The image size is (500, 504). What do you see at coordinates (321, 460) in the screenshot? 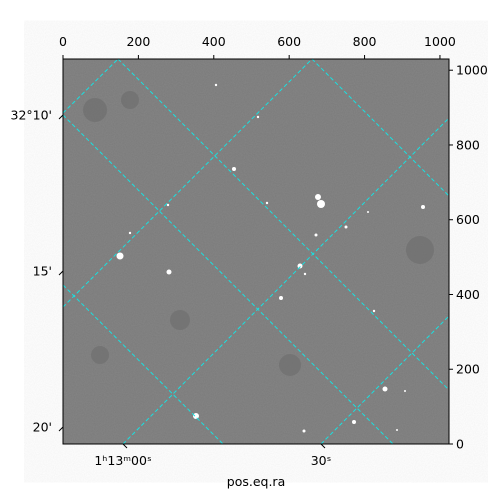
I see `ra-tick-label: 30ˢ` at bounding box center [321, 460].